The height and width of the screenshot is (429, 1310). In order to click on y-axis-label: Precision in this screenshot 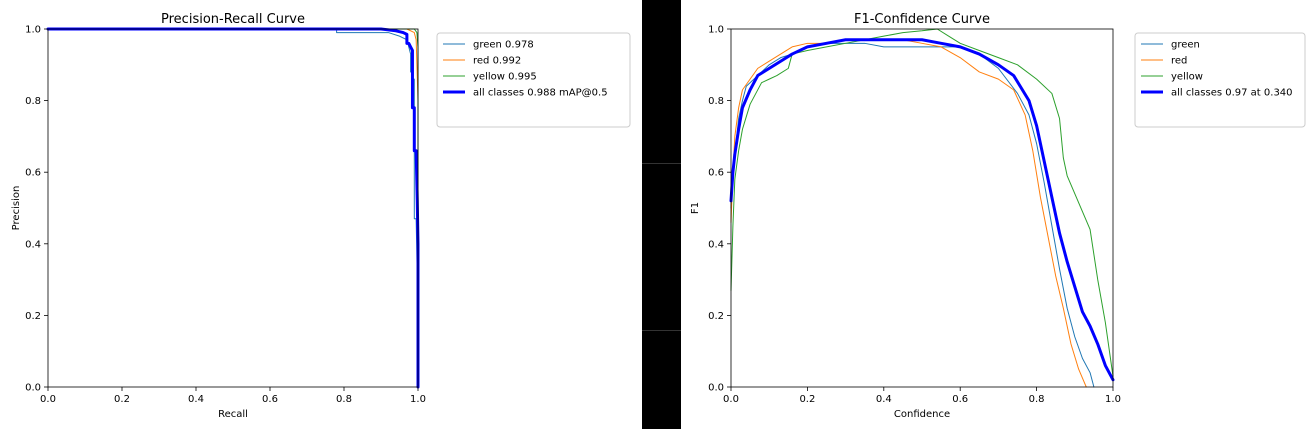, I will do `click(16, 208)`.